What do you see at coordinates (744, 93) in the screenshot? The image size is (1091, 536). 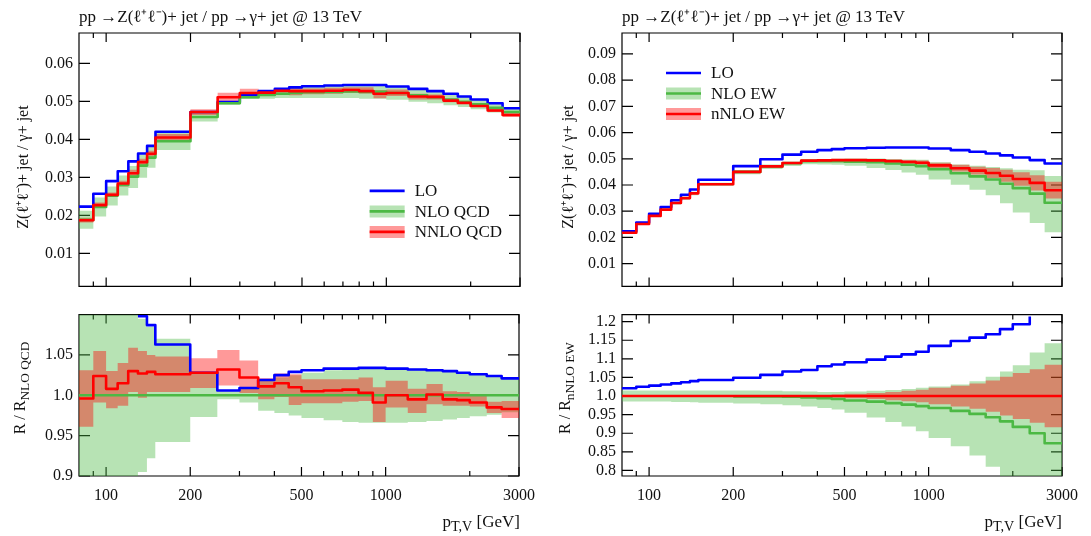 I see `legend-label: NLO EW` at bounding box center [744, 93].